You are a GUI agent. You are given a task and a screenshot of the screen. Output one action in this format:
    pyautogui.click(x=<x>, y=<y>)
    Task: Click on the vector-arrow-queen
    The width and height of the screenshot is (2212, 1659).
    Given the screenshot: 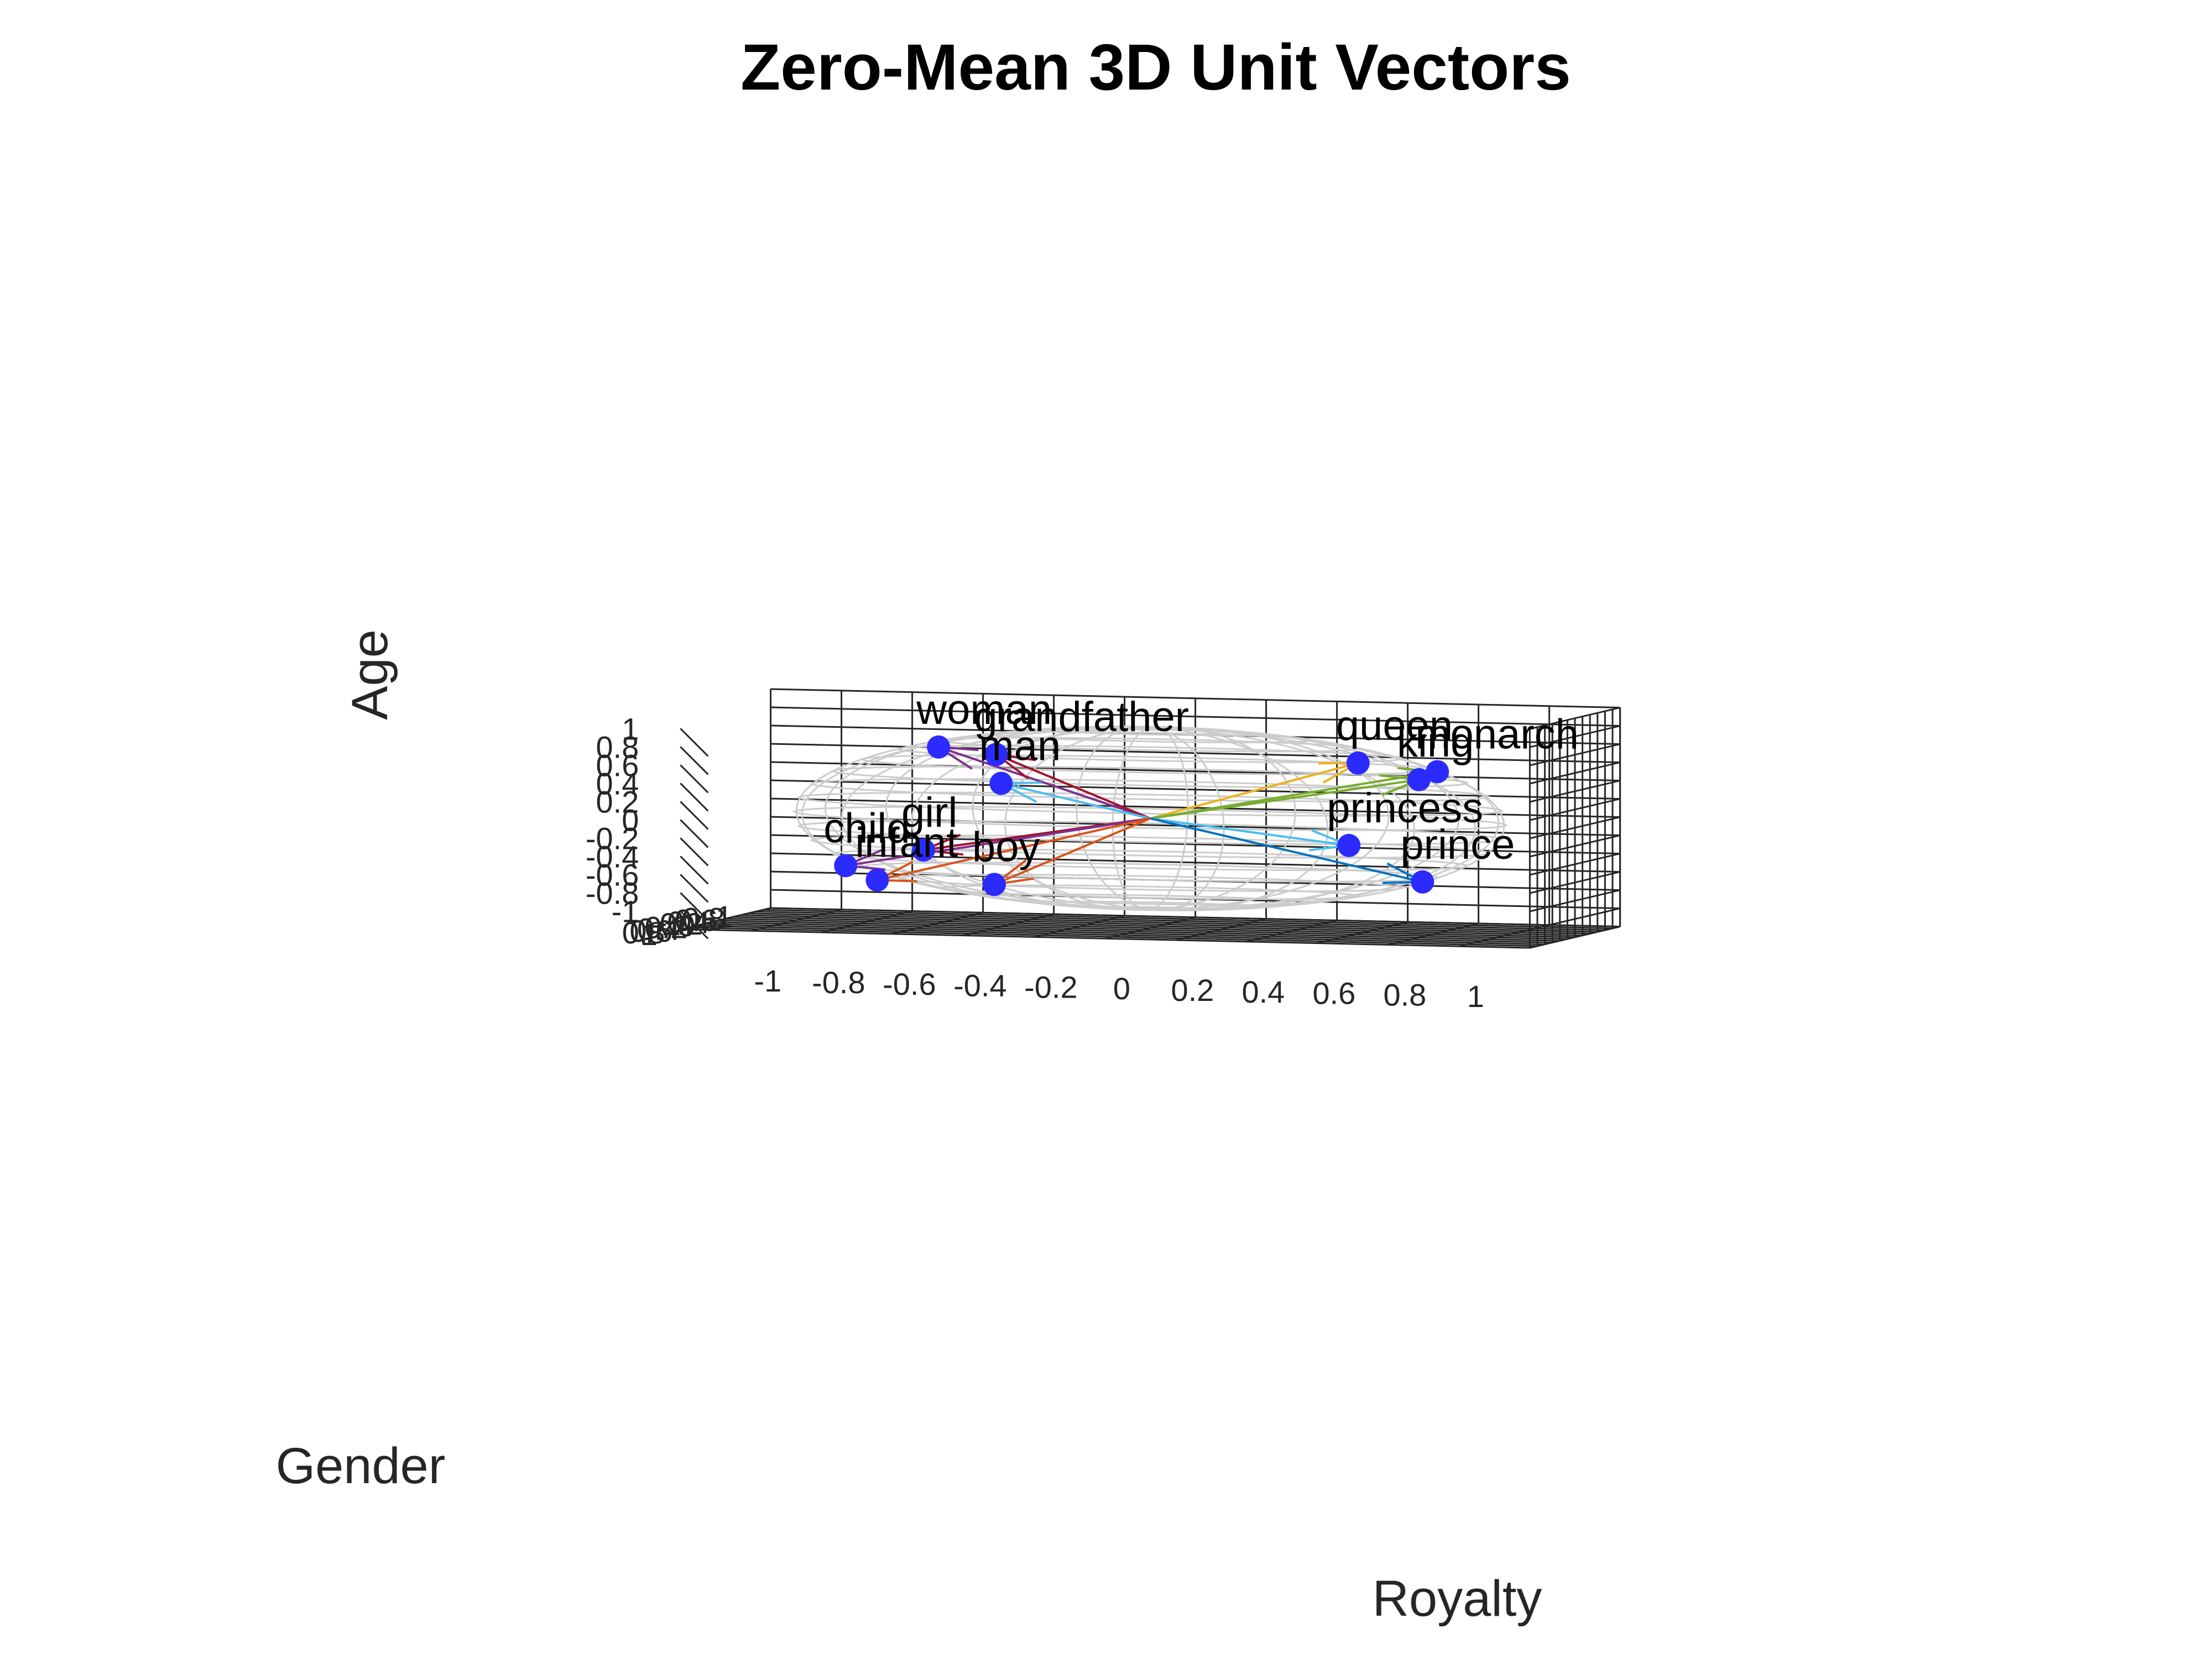 What is the action you would take?
    pyautogui.click(x=1254, y=791)
    